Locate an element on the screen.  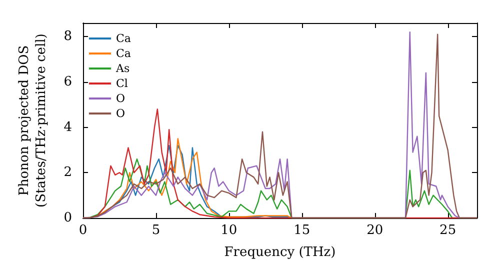
y-axis-title: Phonon projected DOS (States/THz·primitive cell) is located at coordinates (33, 120).